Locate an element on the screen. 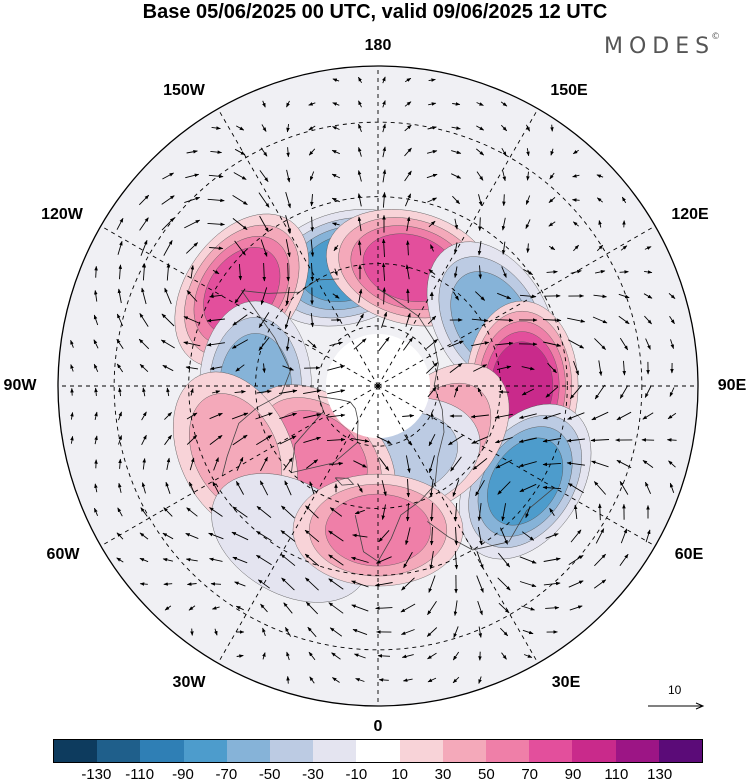 This screenshot has height=783, width=750. meridian-line is located at coordinates (516, 466).